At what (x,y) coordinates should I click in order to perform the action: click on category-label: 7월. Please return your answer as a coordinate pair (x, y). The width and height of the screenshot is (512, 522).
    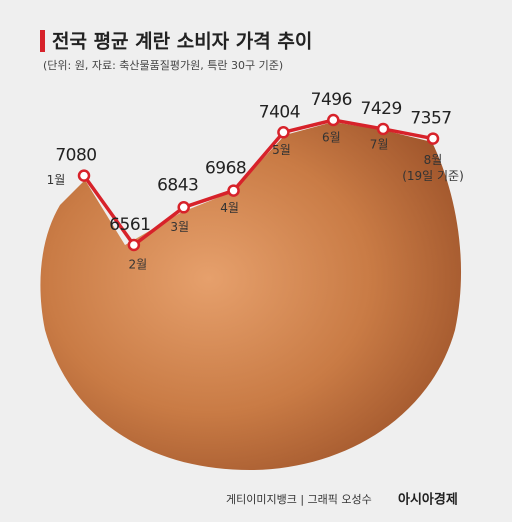
    Looking at the image, I should click on (379, 144).